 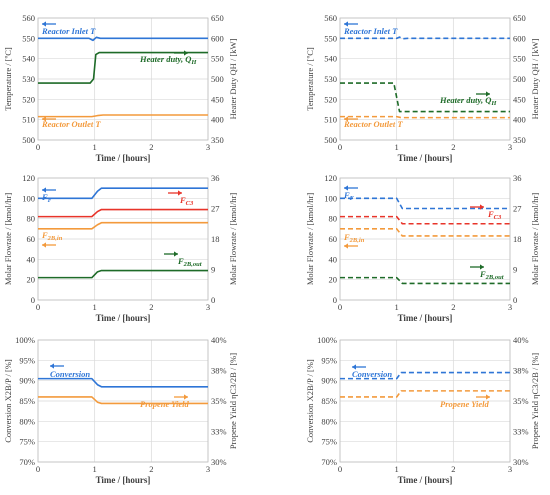 I want to click on y-tick-label: 80, so click(x=31, y=219).